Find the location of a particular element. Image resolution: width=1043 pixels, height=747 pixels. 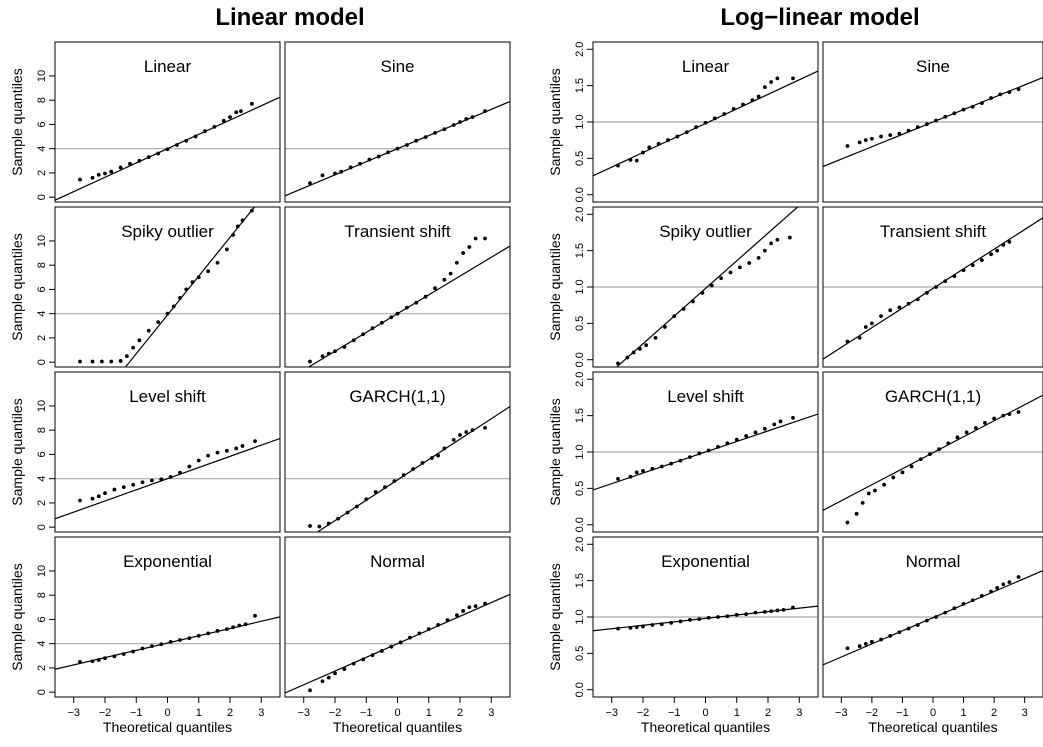

qq-reference-line is located at coordinates (933, 288).